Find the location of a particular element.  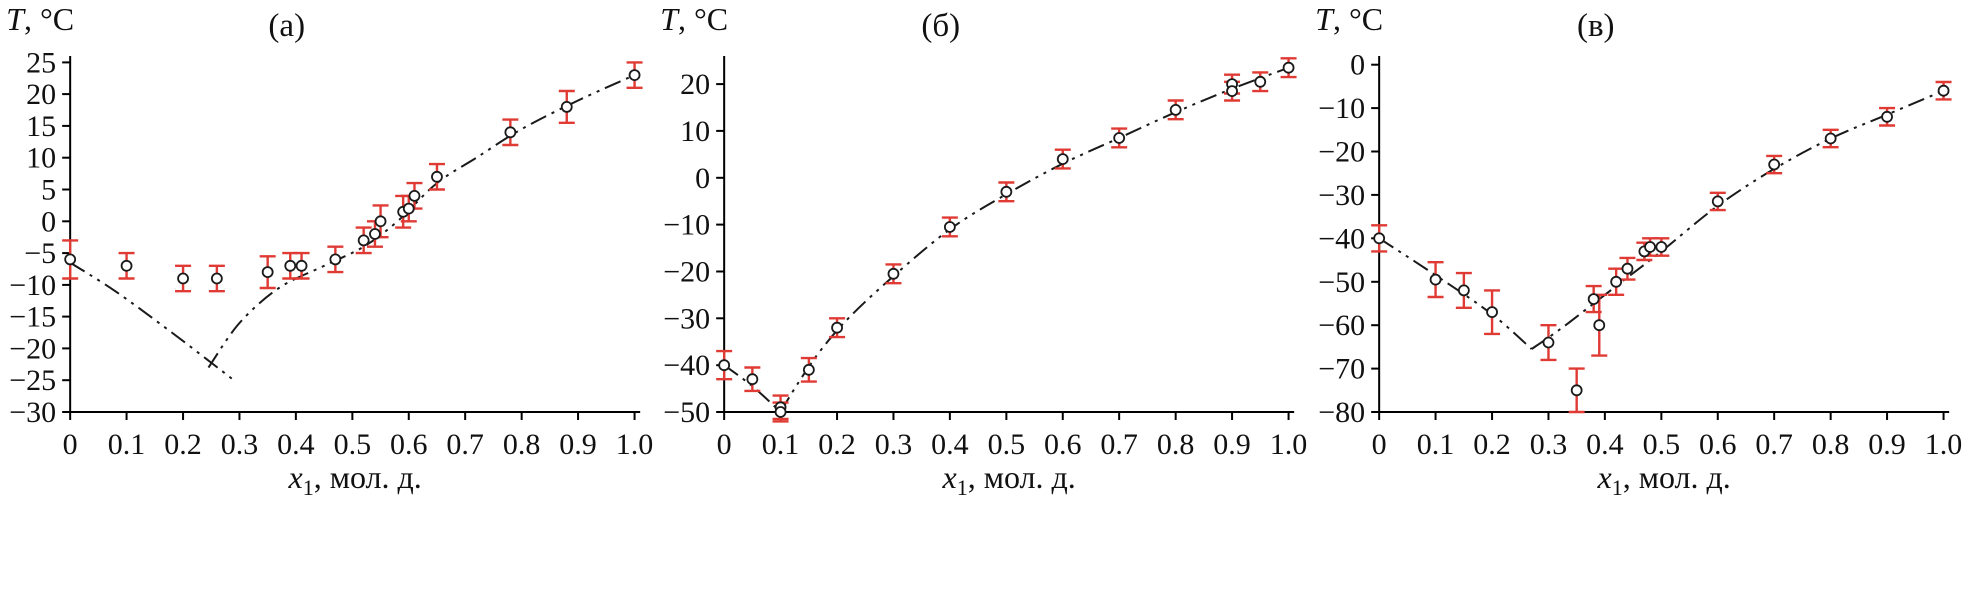

y-tick-label: 25 is located at coordinates (41, 62).